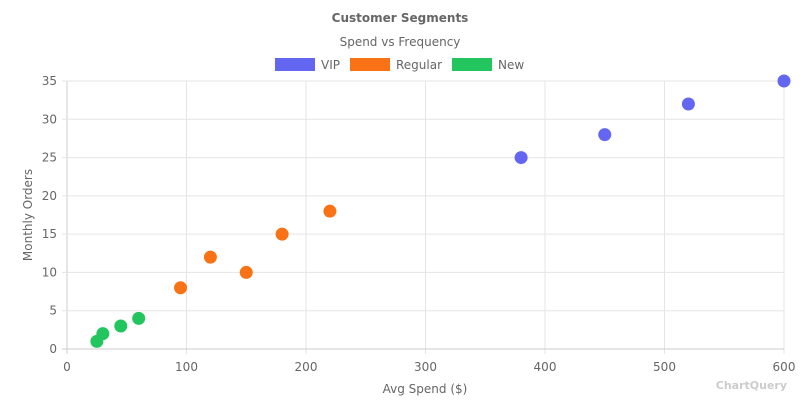  Describe the element at coordinates (49, 196) in the screenshot. I see `y-tick-label: 20` at that location.